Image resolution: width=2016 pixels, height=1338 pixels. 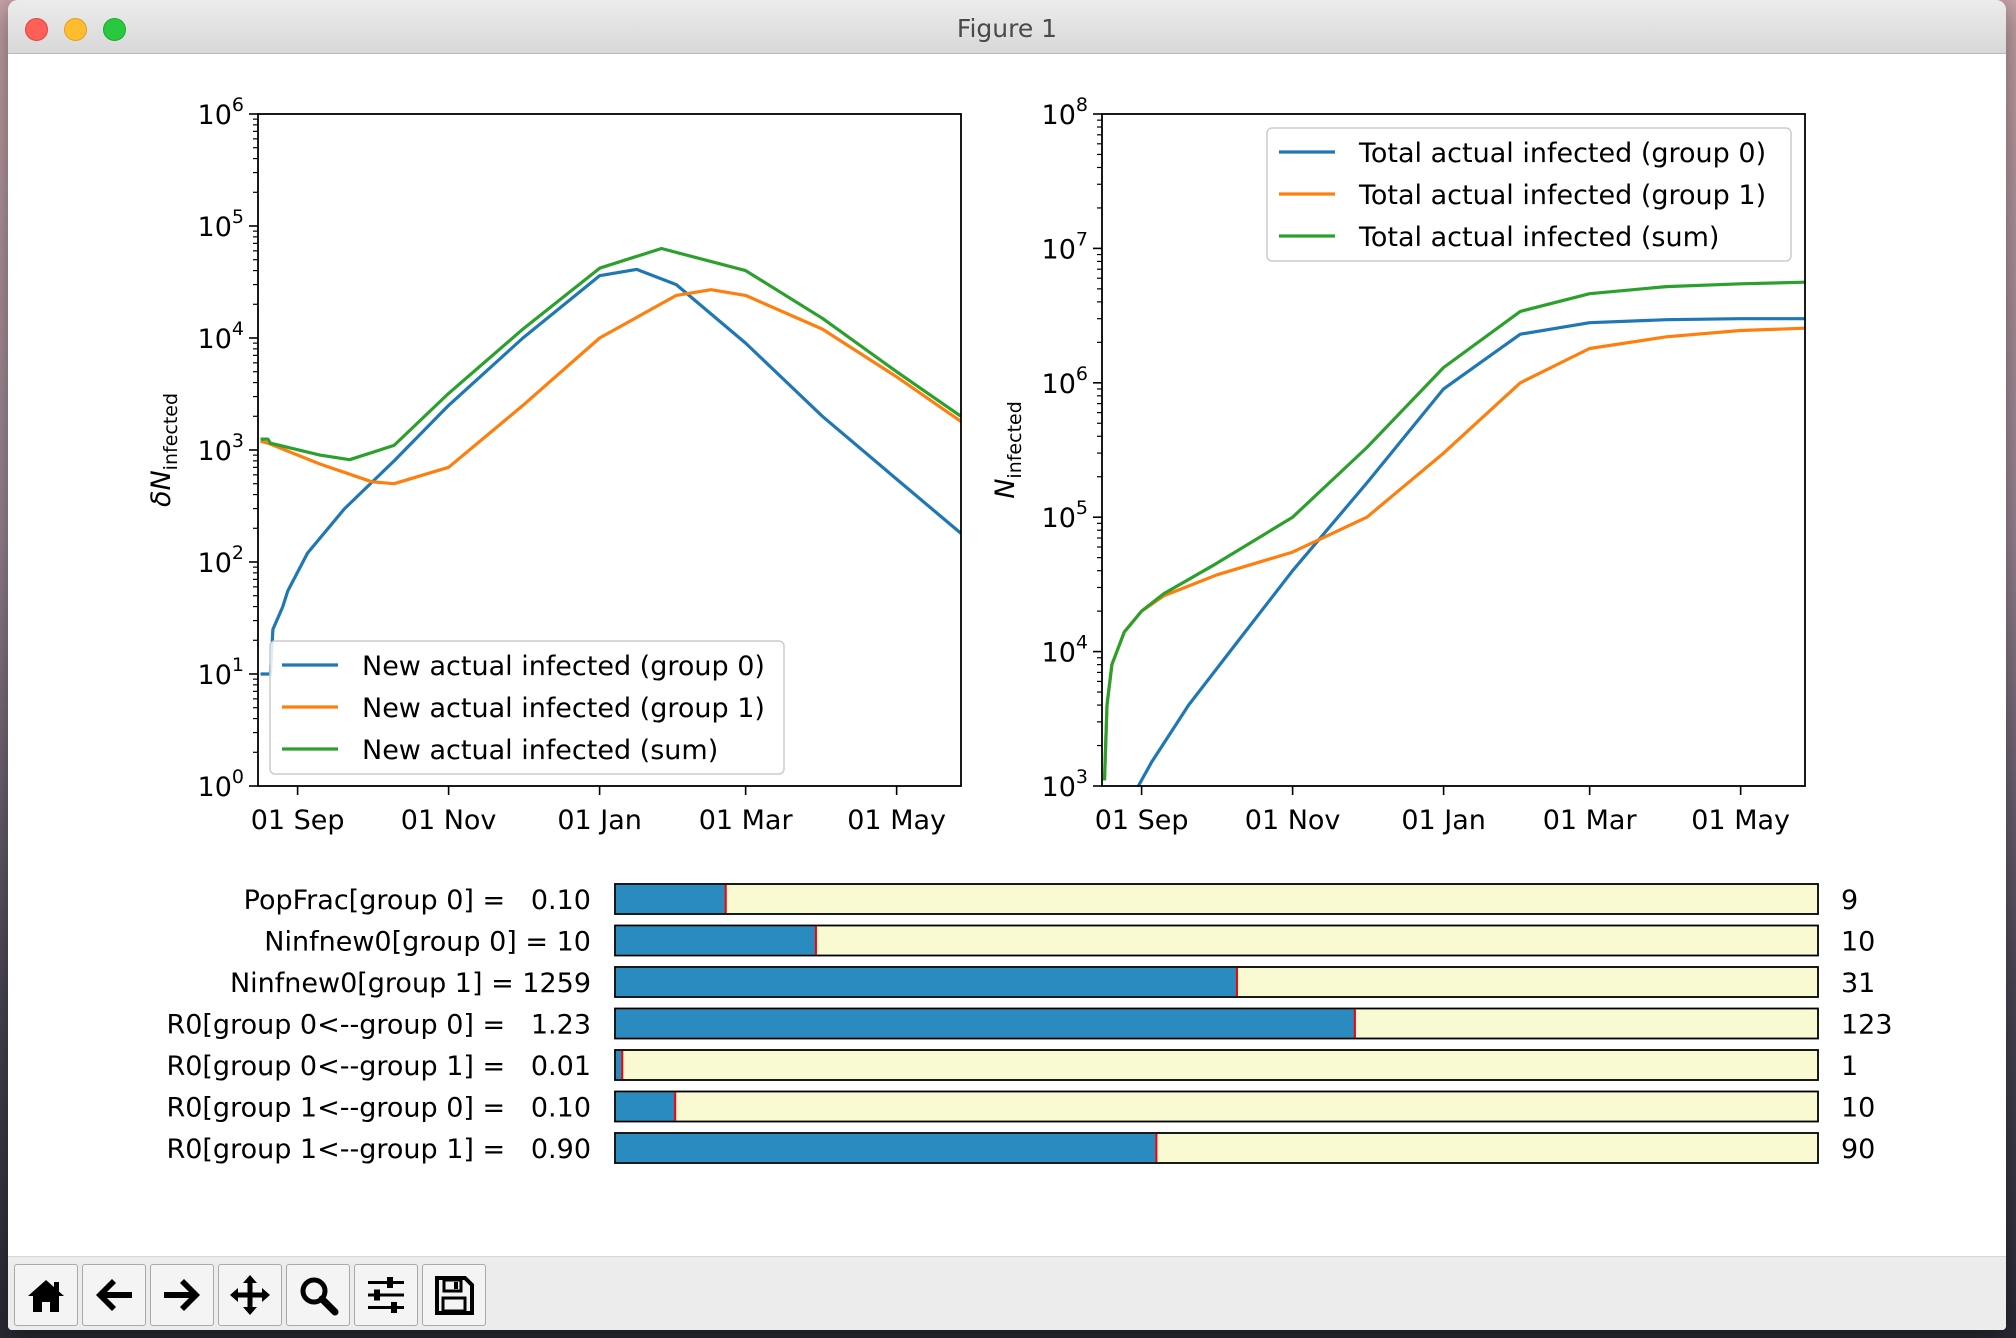 I want to click on back-button, so click(x=114, y=1295).